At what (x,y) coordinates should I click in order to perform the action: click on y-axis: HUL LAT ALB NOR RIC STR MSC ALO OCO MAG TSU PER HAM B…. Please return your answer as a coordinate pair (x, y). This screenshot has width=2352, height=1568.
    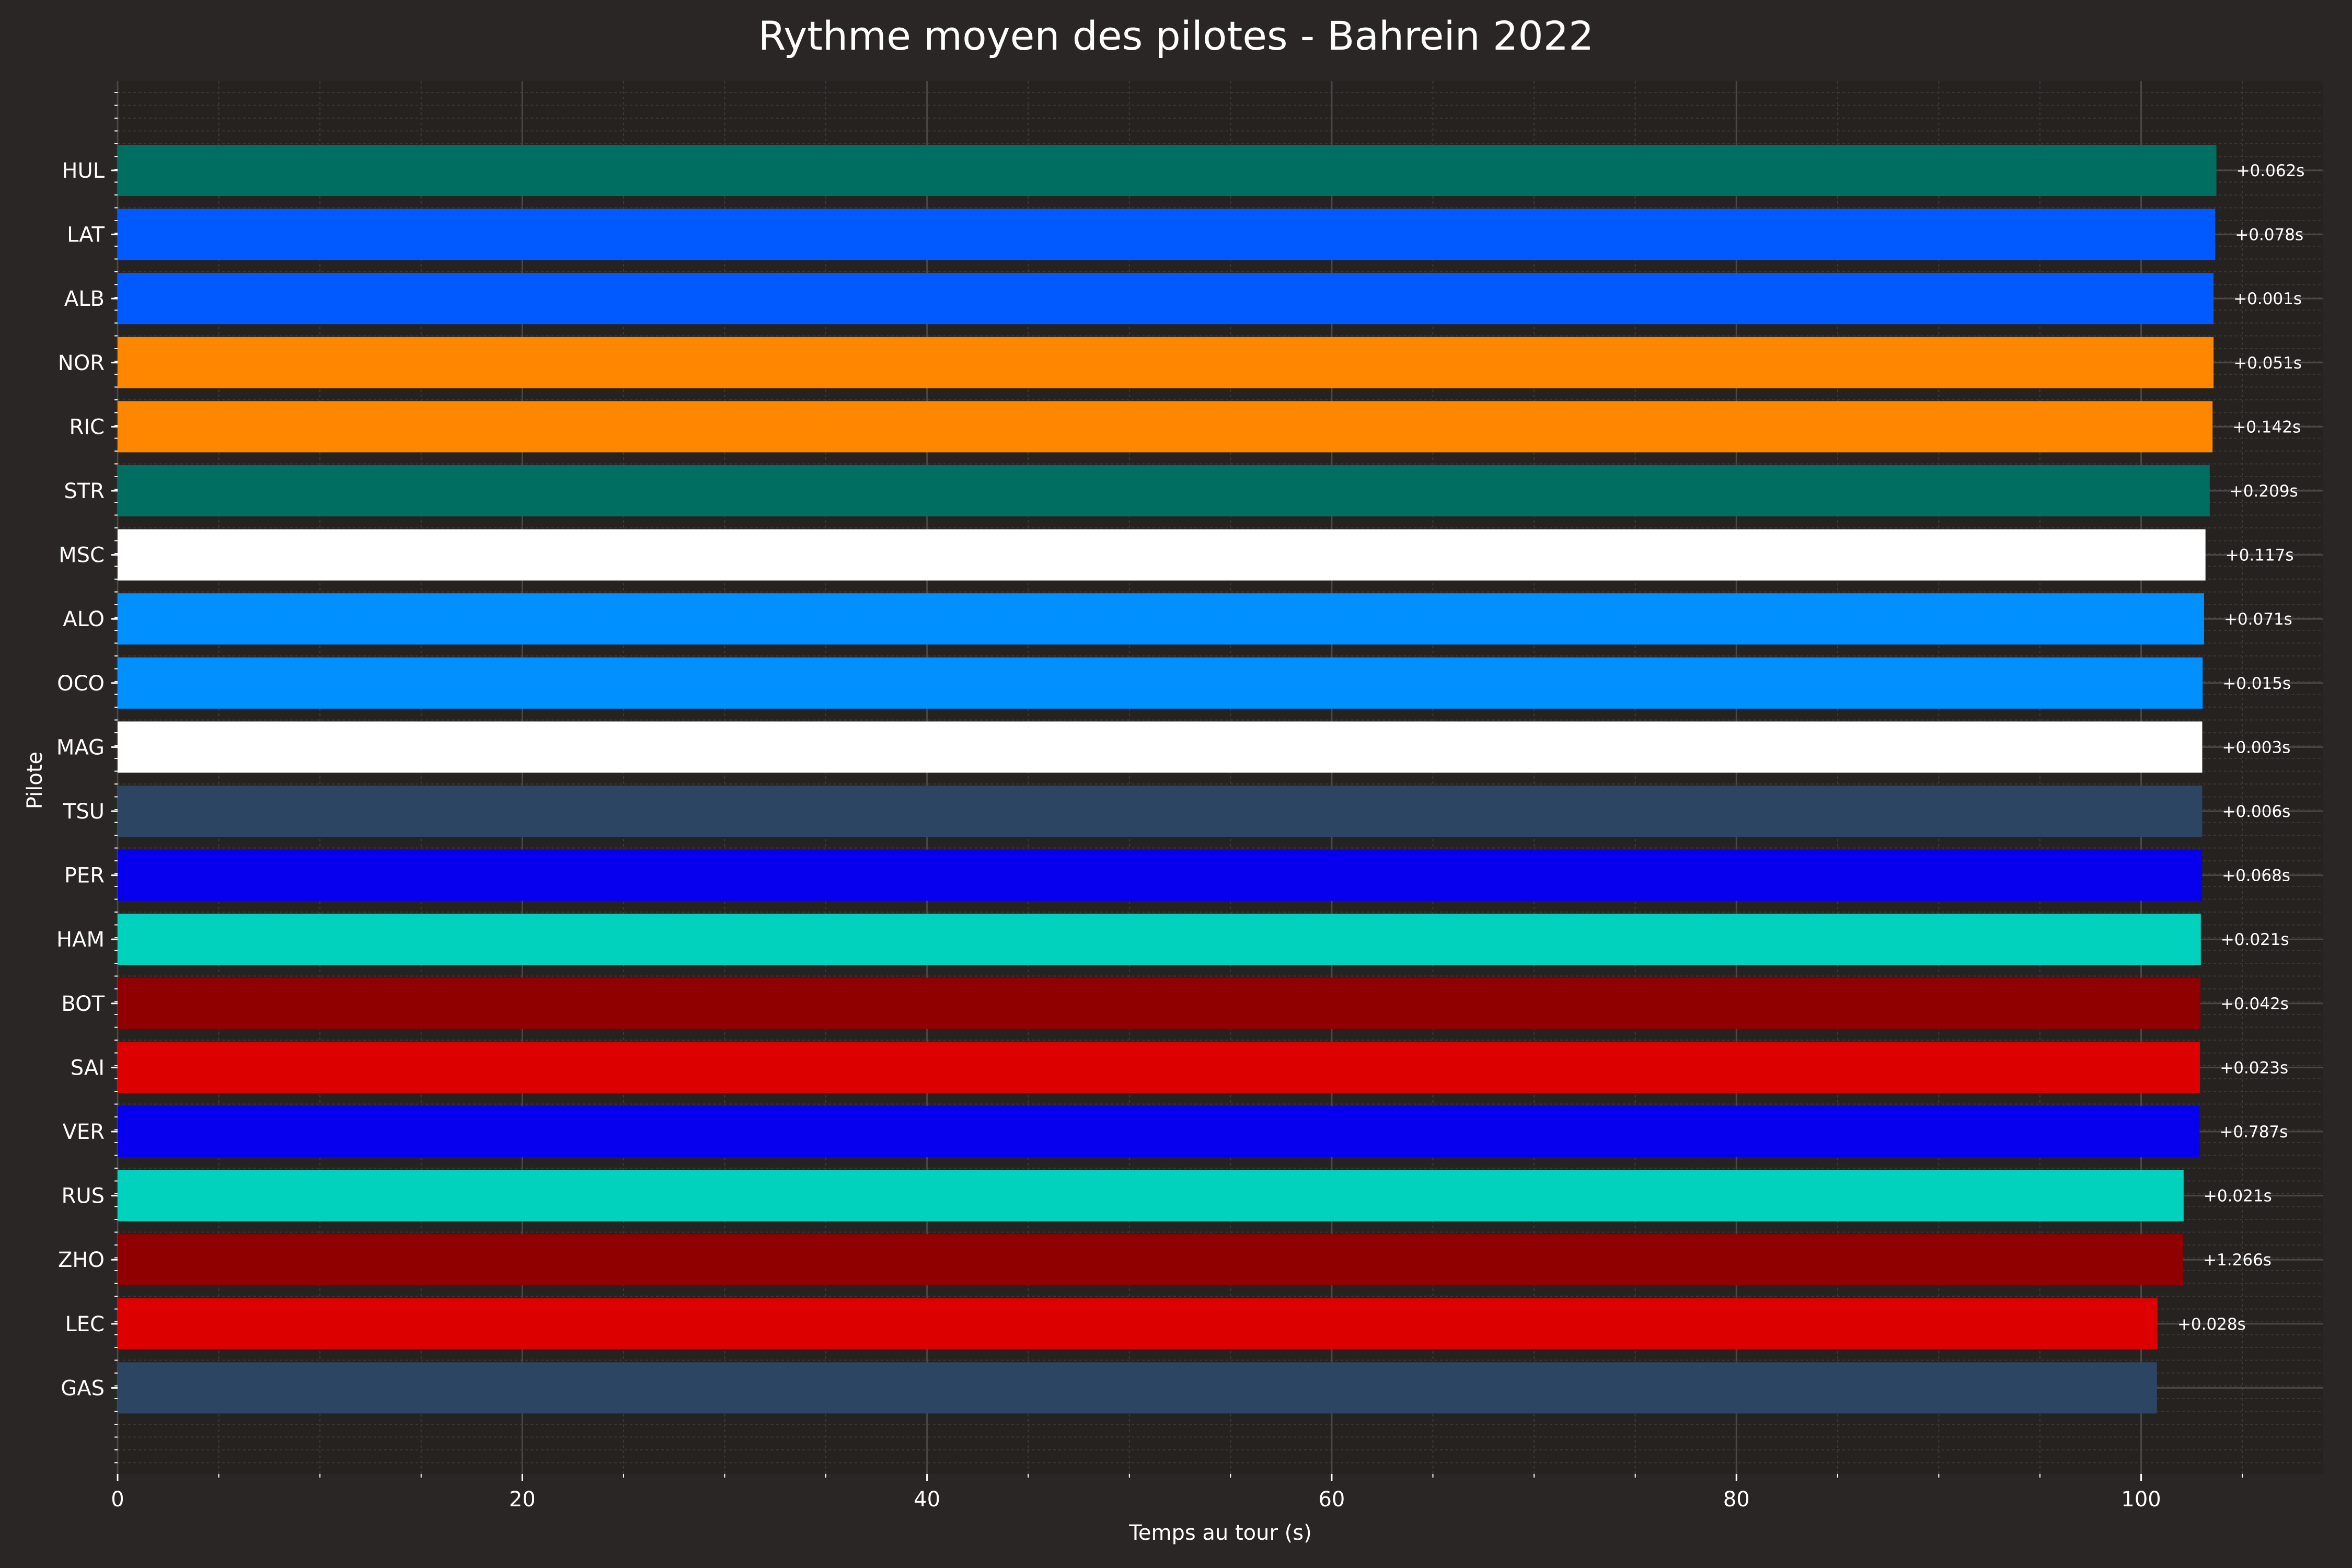
    Looking at the image, I should click on (87, 777).